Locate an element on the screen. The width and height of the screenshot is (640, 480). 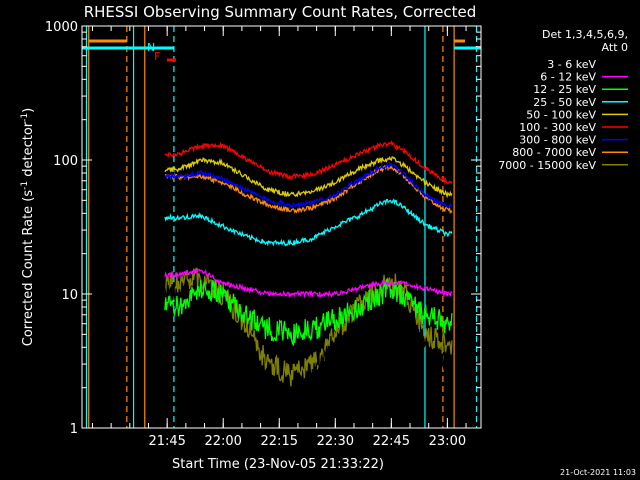
generation-timestamp: 21-Oct-2021 11:03 is located at coordinates (598, 472).